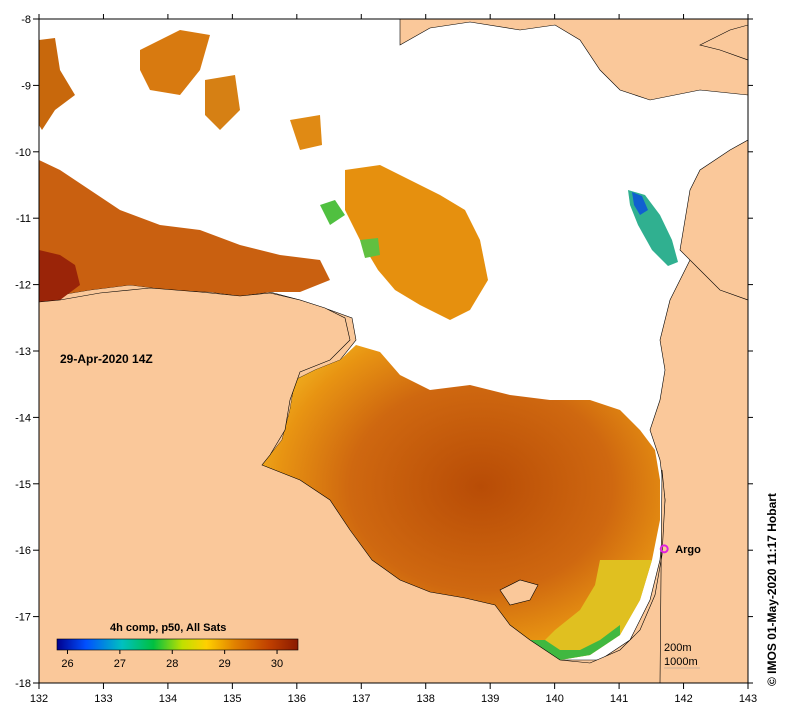 The height and width of the screenshot is (716, 791). Describe the element at coordinates (26, 20) in the screenshot. I see `lat-tick-label: -8` at that location.